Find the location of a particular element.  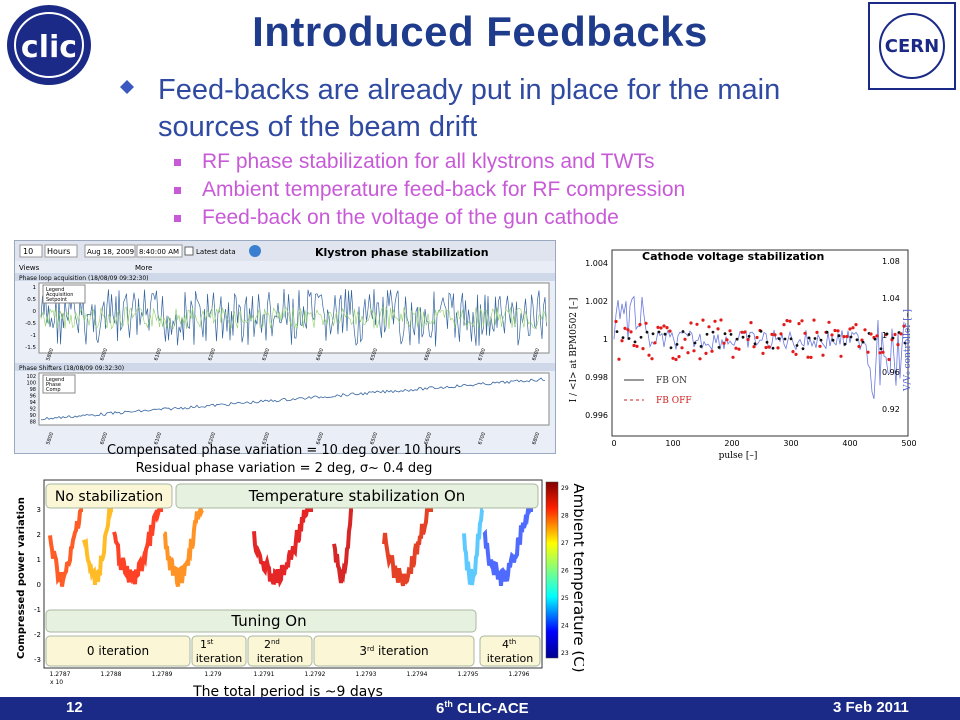

slide-title: Introduced Feedbacks is located at coordinates (480, 31).